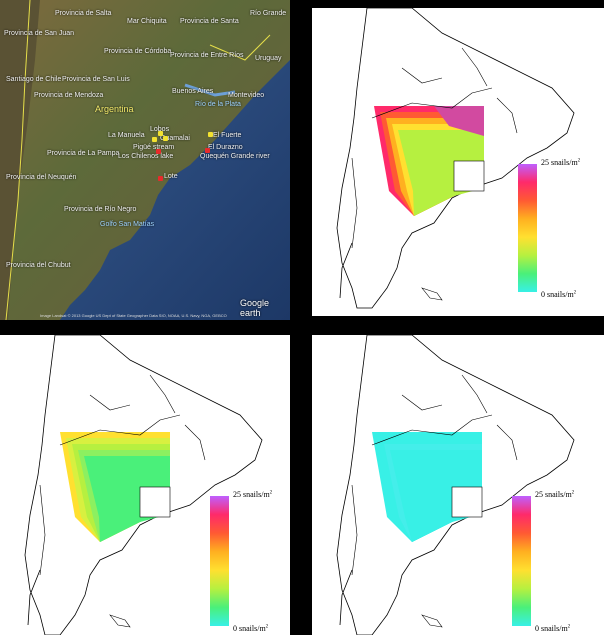 The height and width of the screenshot is (635, 604). I want to click on label-provincia-de-san-juan: Provincia de San Juan, so click(39, 33).